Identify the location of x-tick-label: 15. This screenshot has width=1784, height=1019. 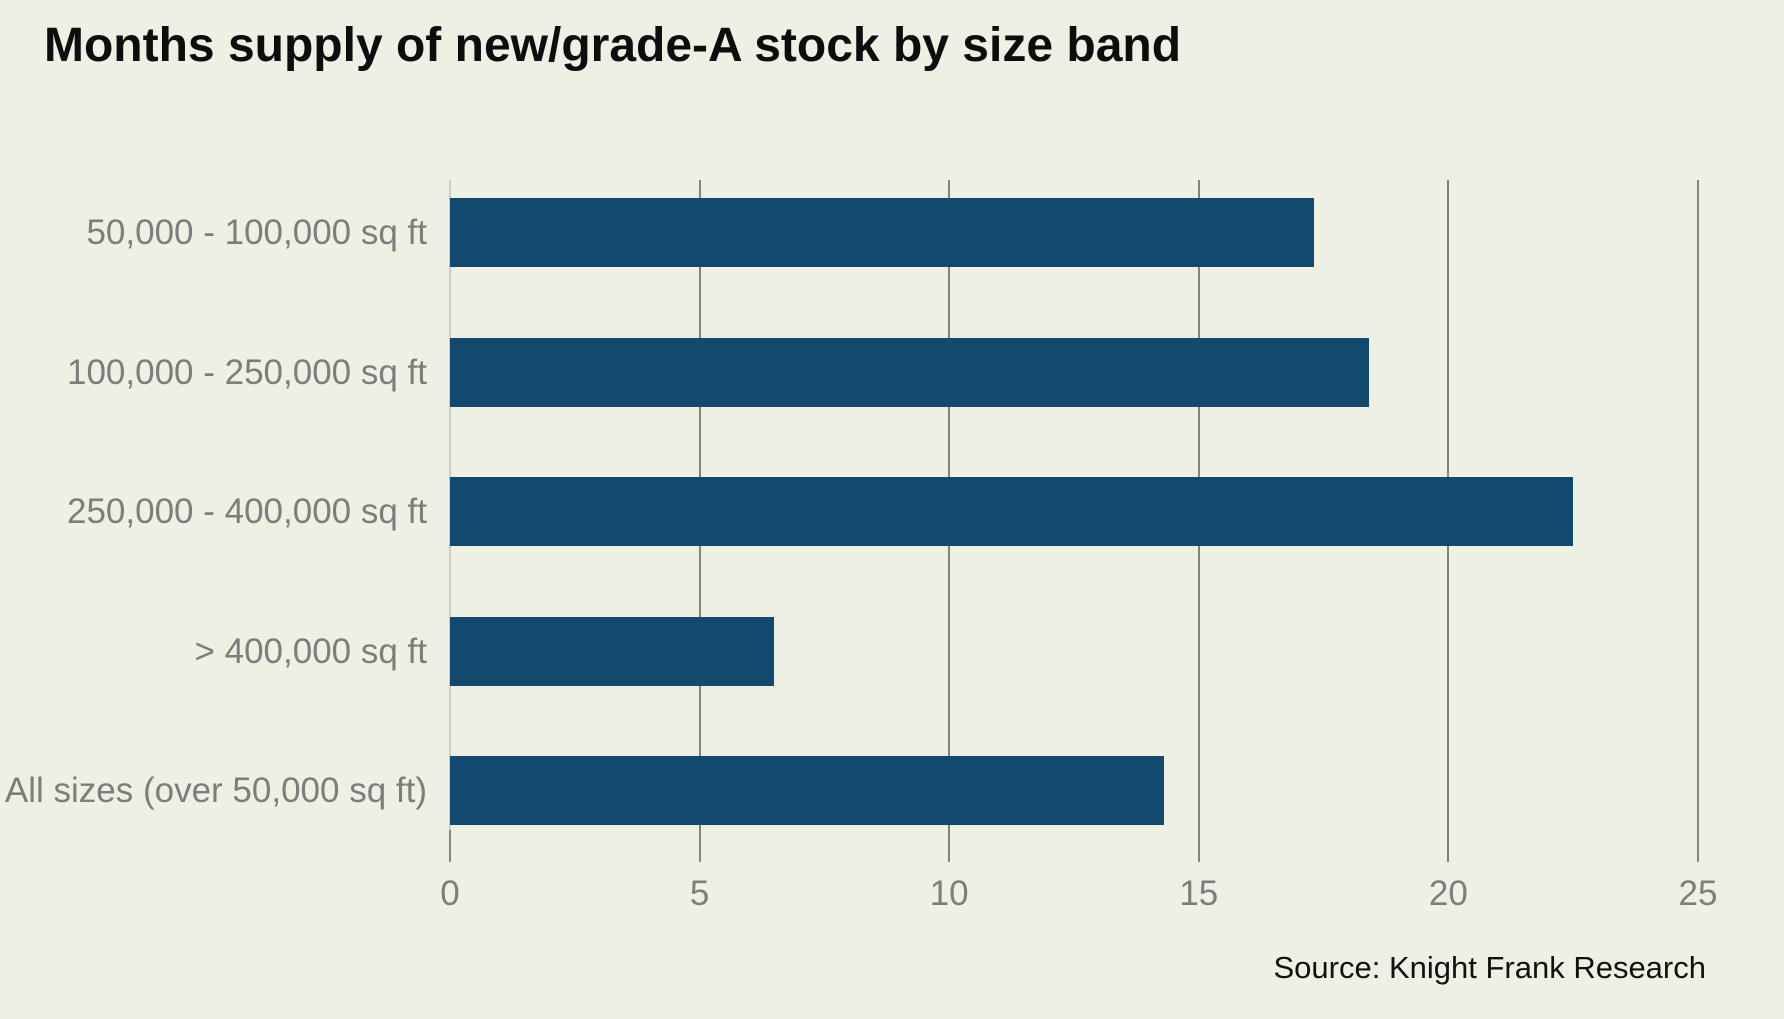
(1199, 893).